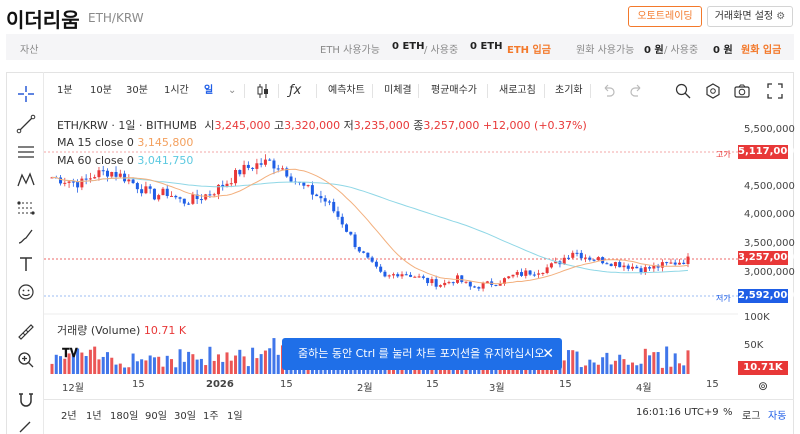  Describe the element at coordinates (94, 416) in the screenshot. I see `range-1y: 1년` at that location.